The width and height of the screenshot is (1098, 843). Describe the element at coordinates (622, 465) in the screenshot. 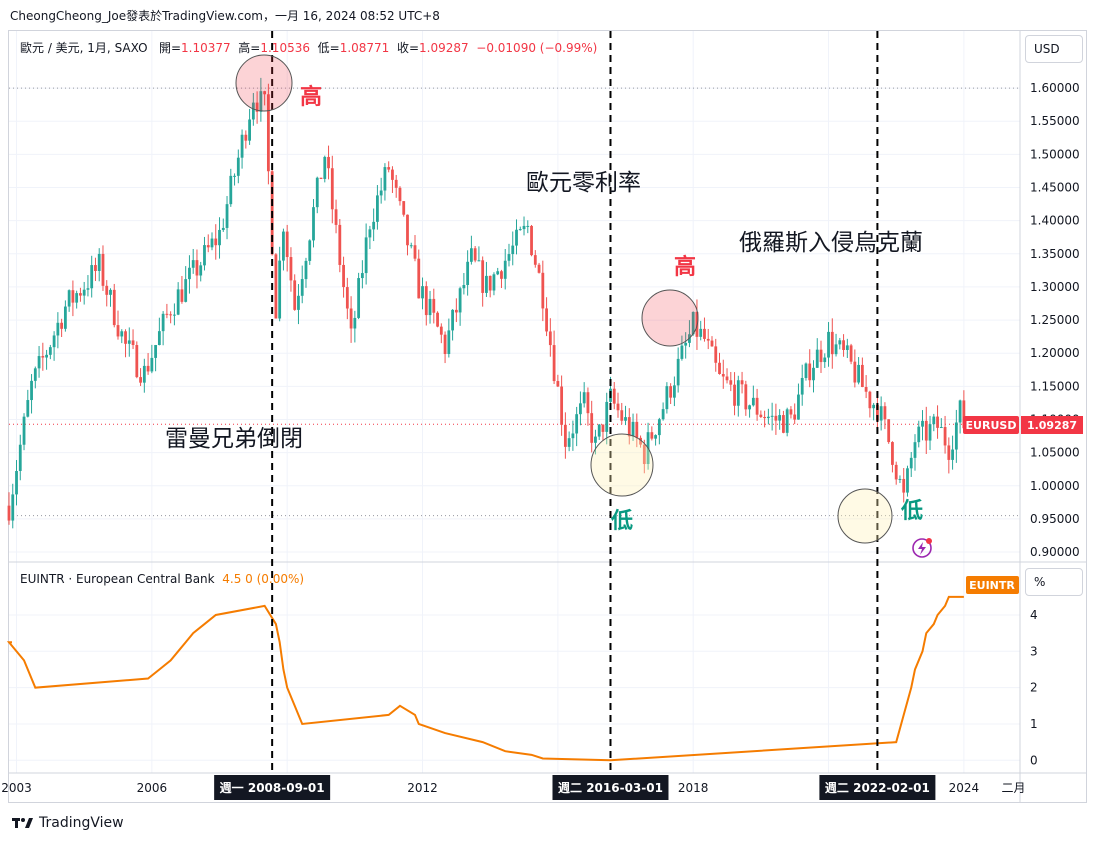

I see `low-circle-2016` at that location.